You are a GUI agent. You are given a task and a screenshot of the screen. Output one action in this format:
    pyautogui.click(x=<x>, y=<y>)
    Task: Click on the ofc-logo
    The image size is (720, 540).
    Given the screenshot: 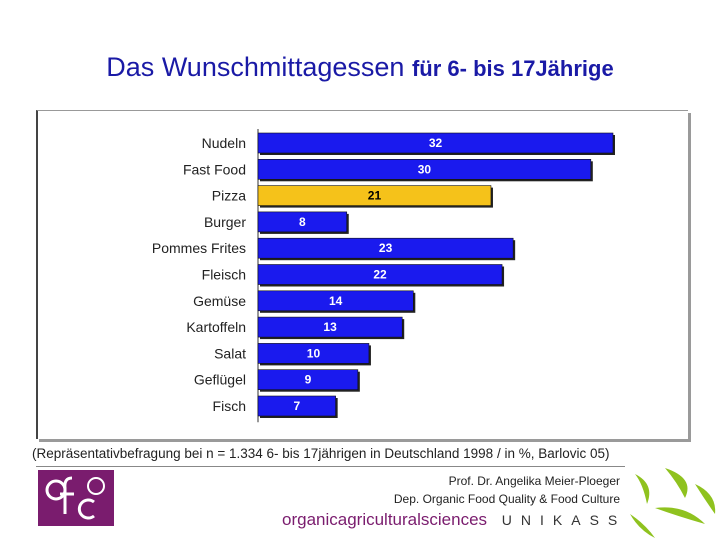 What is the action you would take?
    pyautogui.click(x=76, y=498)
    